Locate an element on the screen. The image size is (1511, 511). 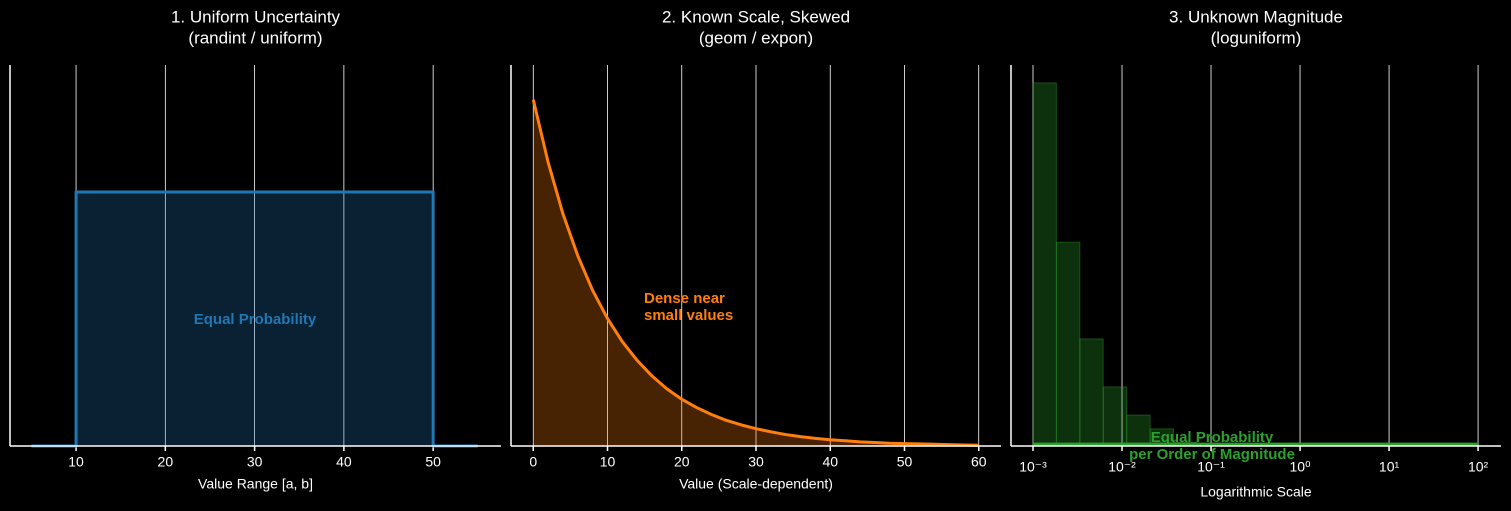
x-tick-label: 10⁻¹ is located at coordinates (1211, 467).